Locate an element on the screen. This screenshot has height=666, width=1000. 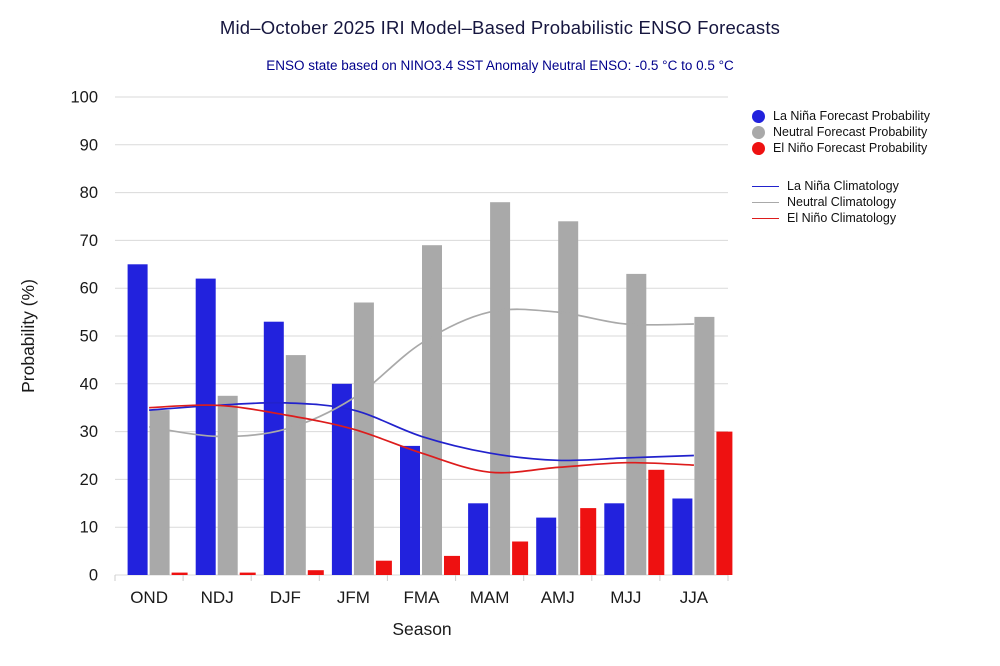
legend-item-neutral-climatology: Neutral Climatology is located at coordinates (874, 202).